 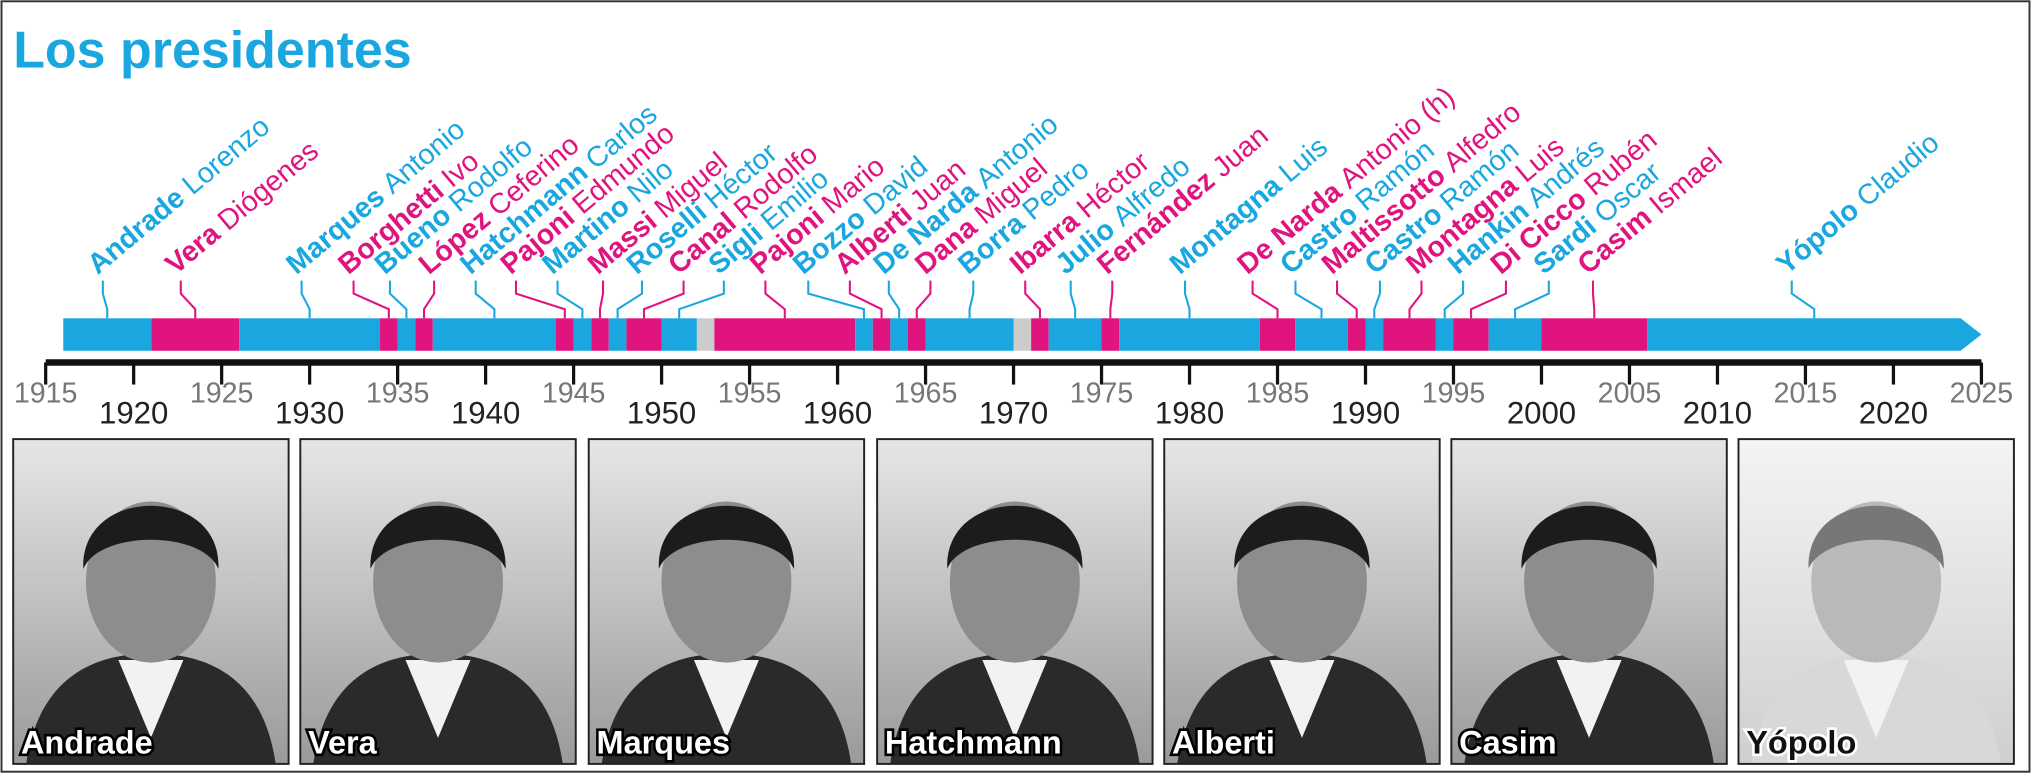 What do you see at coordinates (973, 743) in the screenshot?
I see `photo-caption: Hatchmann` at bounding box center [973, 743].